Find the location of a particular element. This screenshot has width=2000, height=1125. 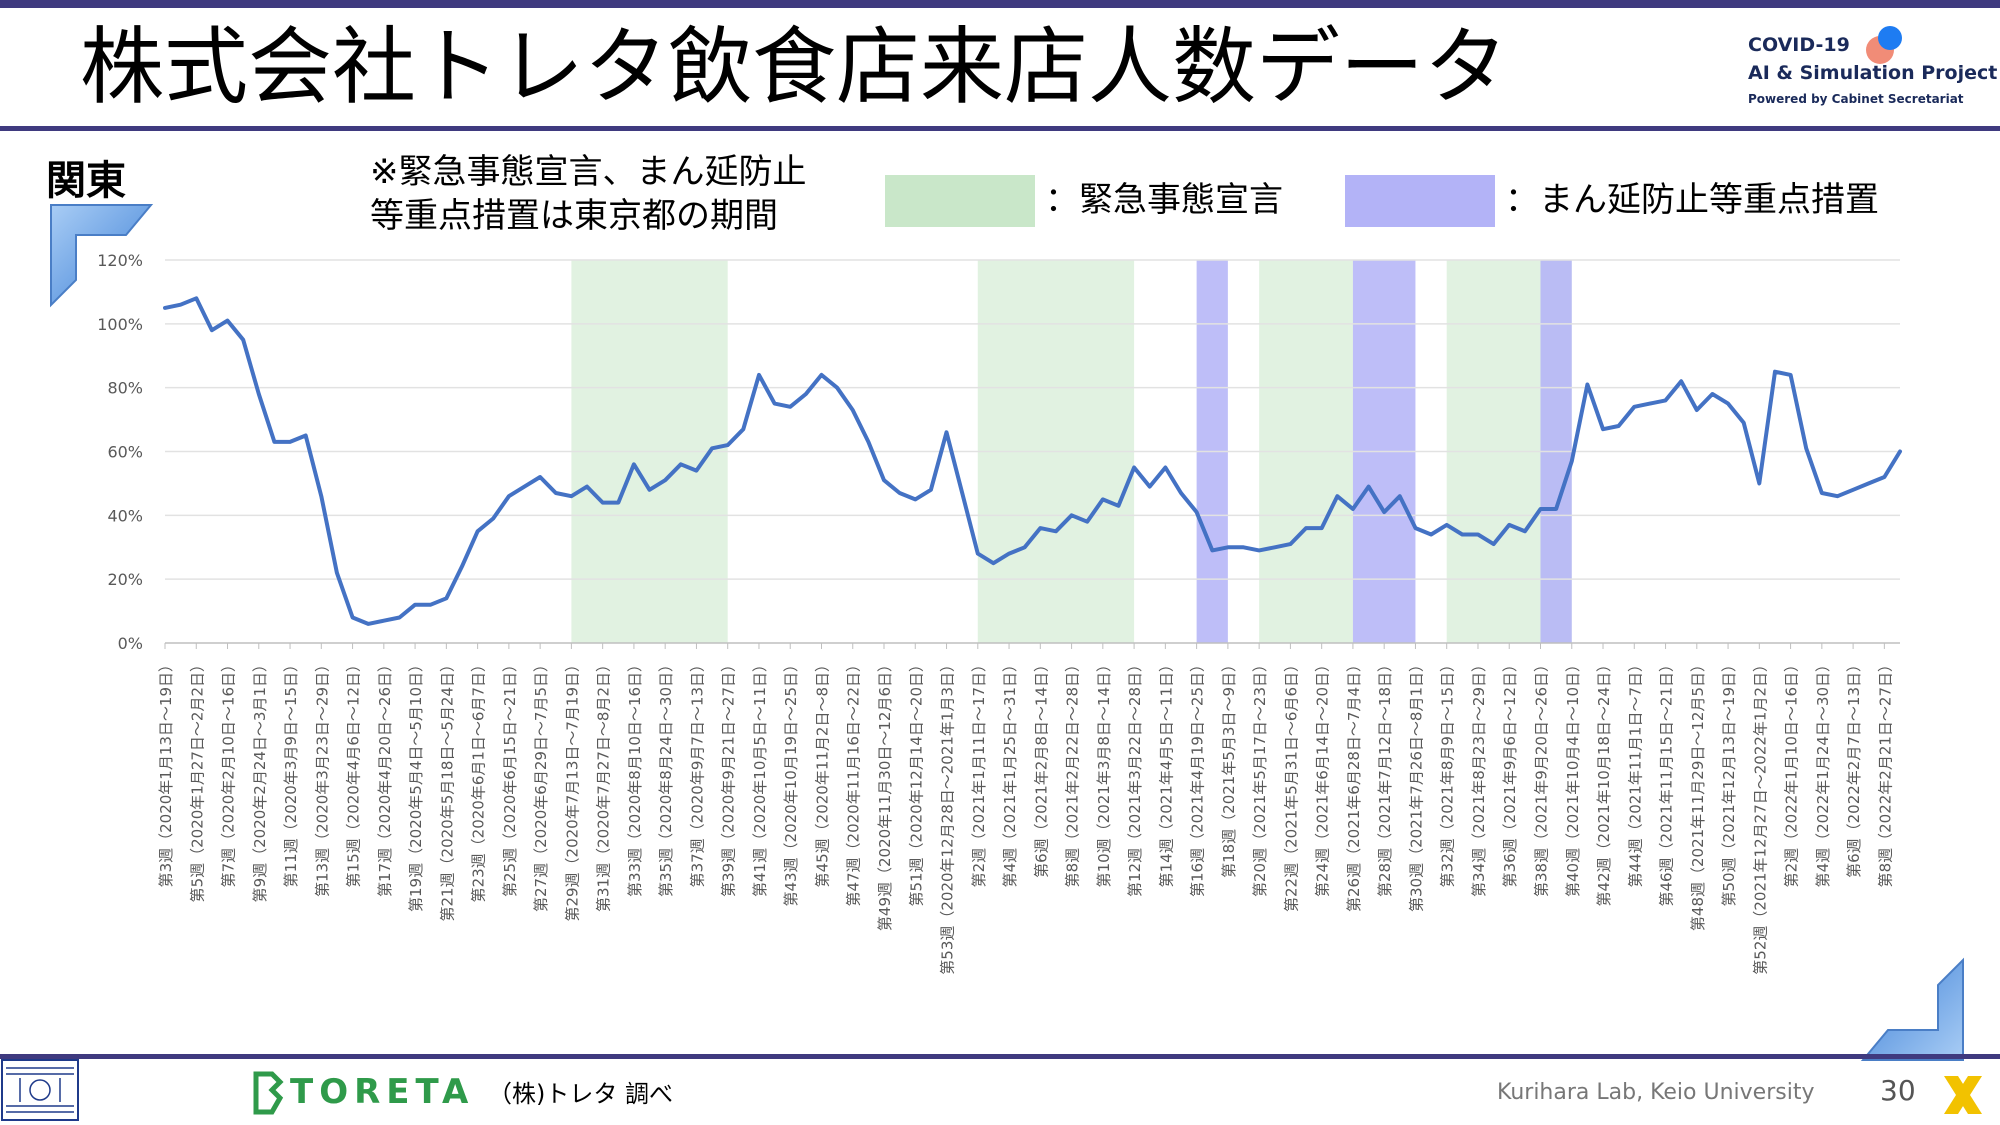

x-tick-label: 第53週（2020年12月28日～2021年1月3日） is located at coordinates (948, 816).